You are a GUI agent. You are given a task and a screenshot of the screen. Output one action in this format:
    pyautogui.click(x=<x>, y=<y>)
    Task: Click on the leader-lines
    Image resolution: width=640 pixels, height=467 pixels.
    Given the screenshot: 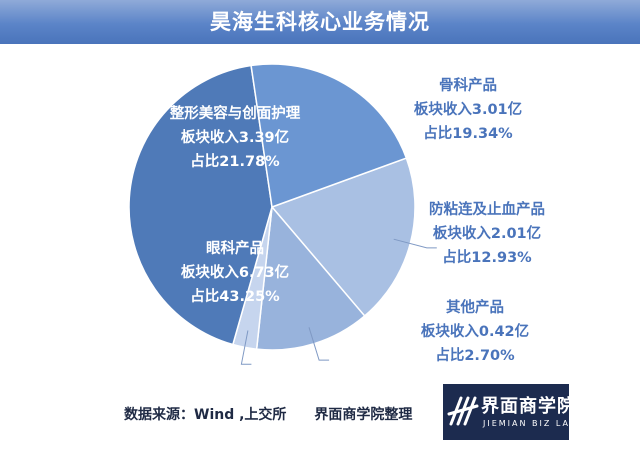 What is the action you would take?
    pyautogui.click(x=338, y=301)
    